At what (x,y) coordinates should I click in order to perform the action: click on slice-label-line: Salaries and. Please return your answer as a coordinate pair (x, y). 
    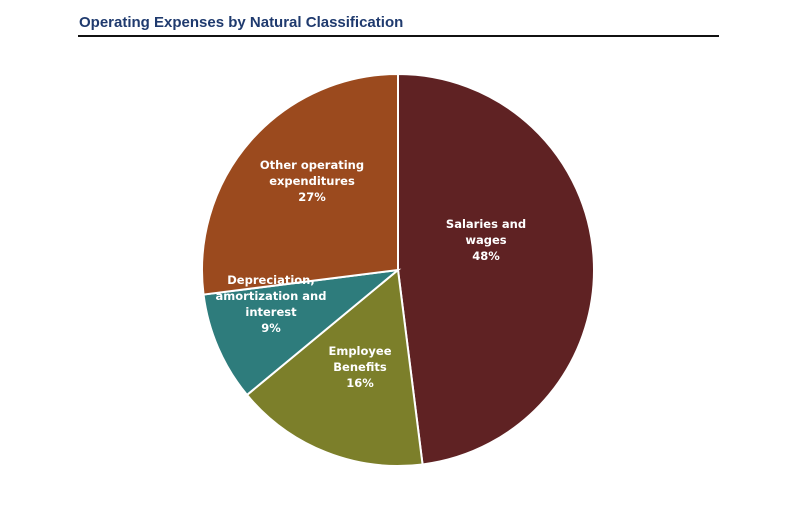
    Looking at the image, I should click on (486, 224).